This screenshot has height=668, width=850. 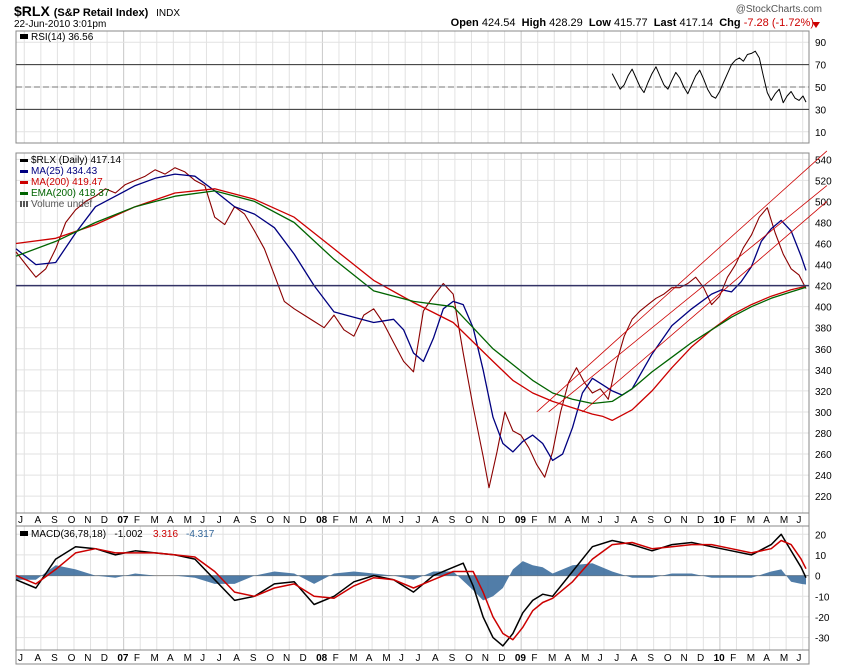 I want to click on price-legend-text: MA(200) 419.47, so click(x=67, y=182).